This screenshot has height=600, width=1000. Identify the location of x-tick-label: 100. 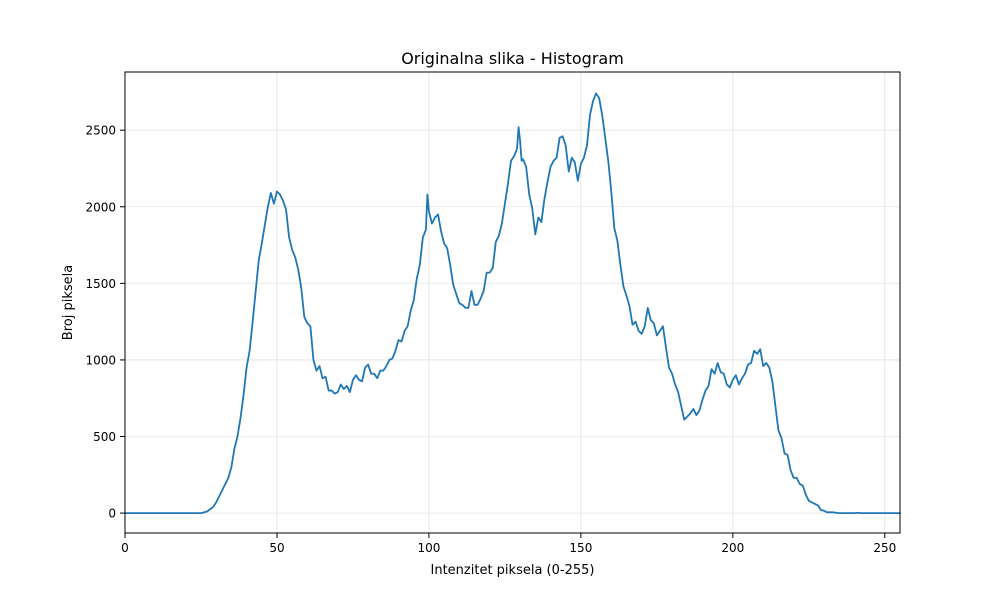
(428, 548).